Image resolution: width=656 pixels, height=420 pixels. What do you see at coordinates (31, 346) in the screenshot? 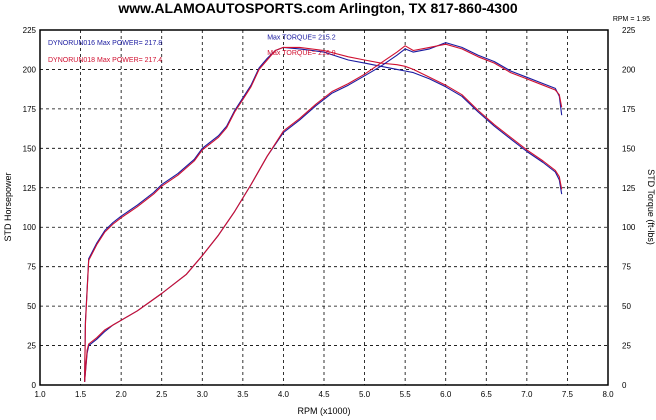
I see `y-tick-label-left: 25` at bounding box center [31, 346].